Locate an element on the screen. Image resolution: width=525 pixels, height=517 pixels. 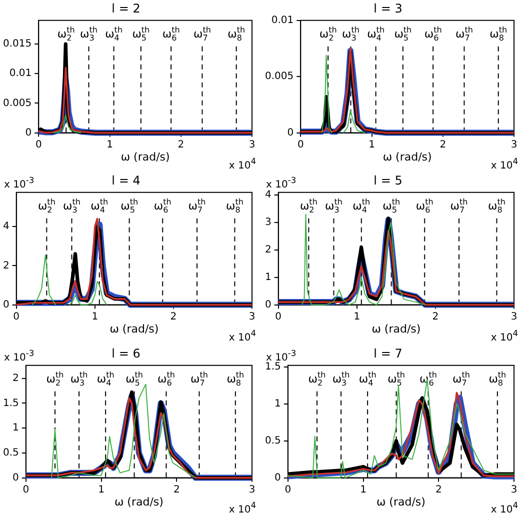
chart-title: l = 4 is located at coordinates (126, 181).